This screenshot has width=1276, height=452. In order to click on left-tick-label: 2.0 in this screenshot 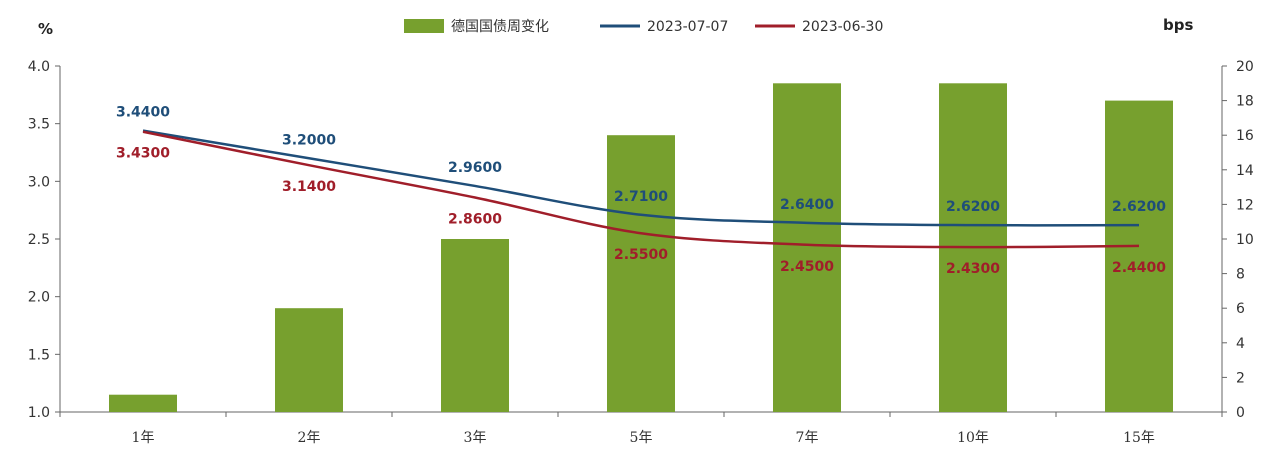, I will do `click(39, 298)`.